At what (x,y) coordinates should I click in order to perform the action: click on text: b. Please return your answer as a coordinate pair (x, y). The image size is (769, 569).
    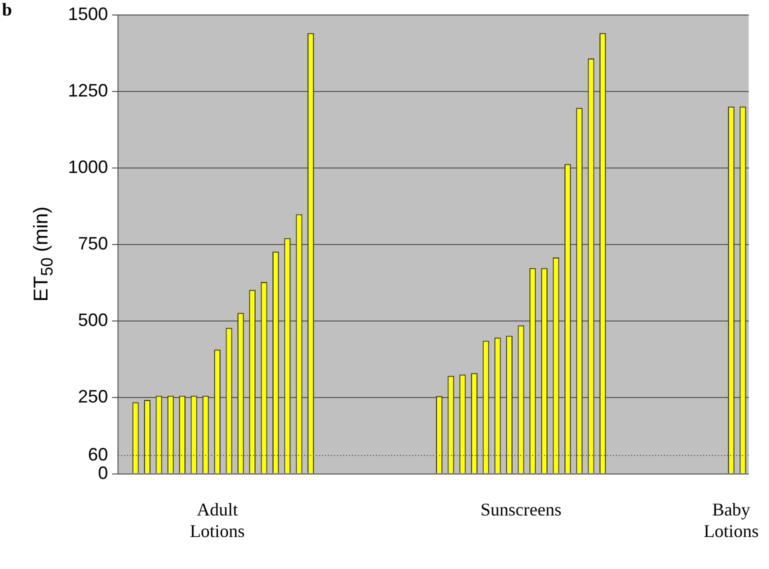
    Looking at the image, I should click on (7, 10).